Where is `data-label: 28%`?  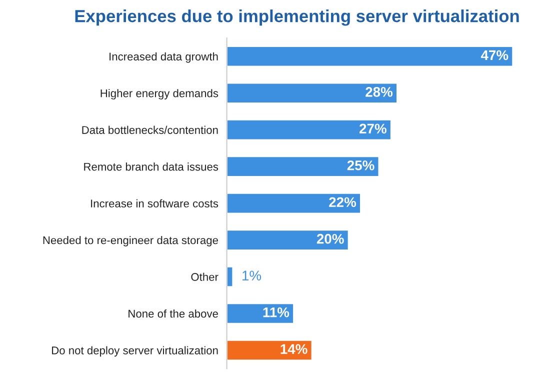 data-label: 28% is located at coordinates (379, 91).